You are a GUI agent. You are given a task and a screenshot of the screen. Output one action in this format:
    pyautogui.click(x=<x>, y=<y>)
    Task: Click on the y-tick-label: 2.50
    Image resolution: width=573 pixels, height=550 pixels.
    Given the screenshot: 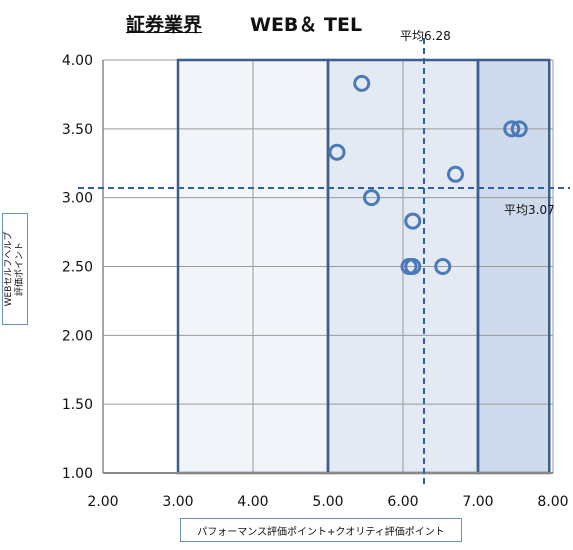 What is the action you would take?
    pyautogui.click(x=77, y=268)
    